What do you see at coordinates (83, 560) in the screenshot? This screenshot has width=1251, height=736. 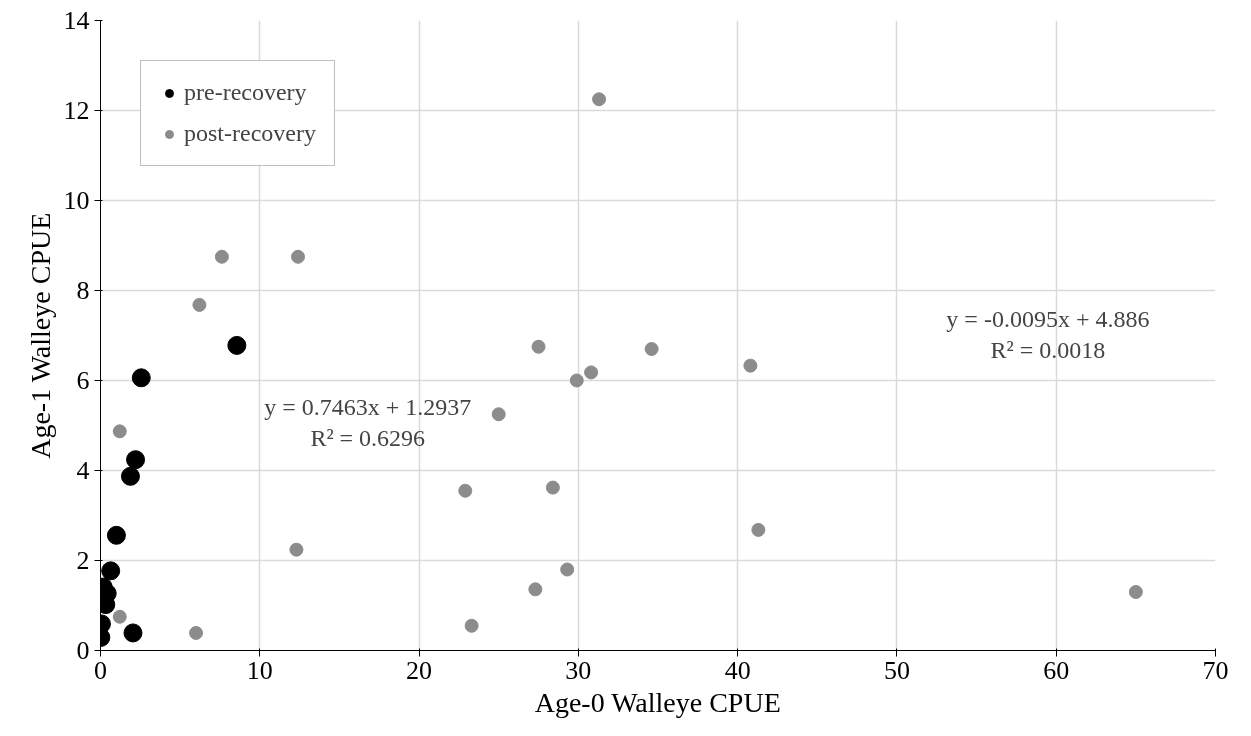 I see `y-tick-label: 2` at bounding box center [83, 560].